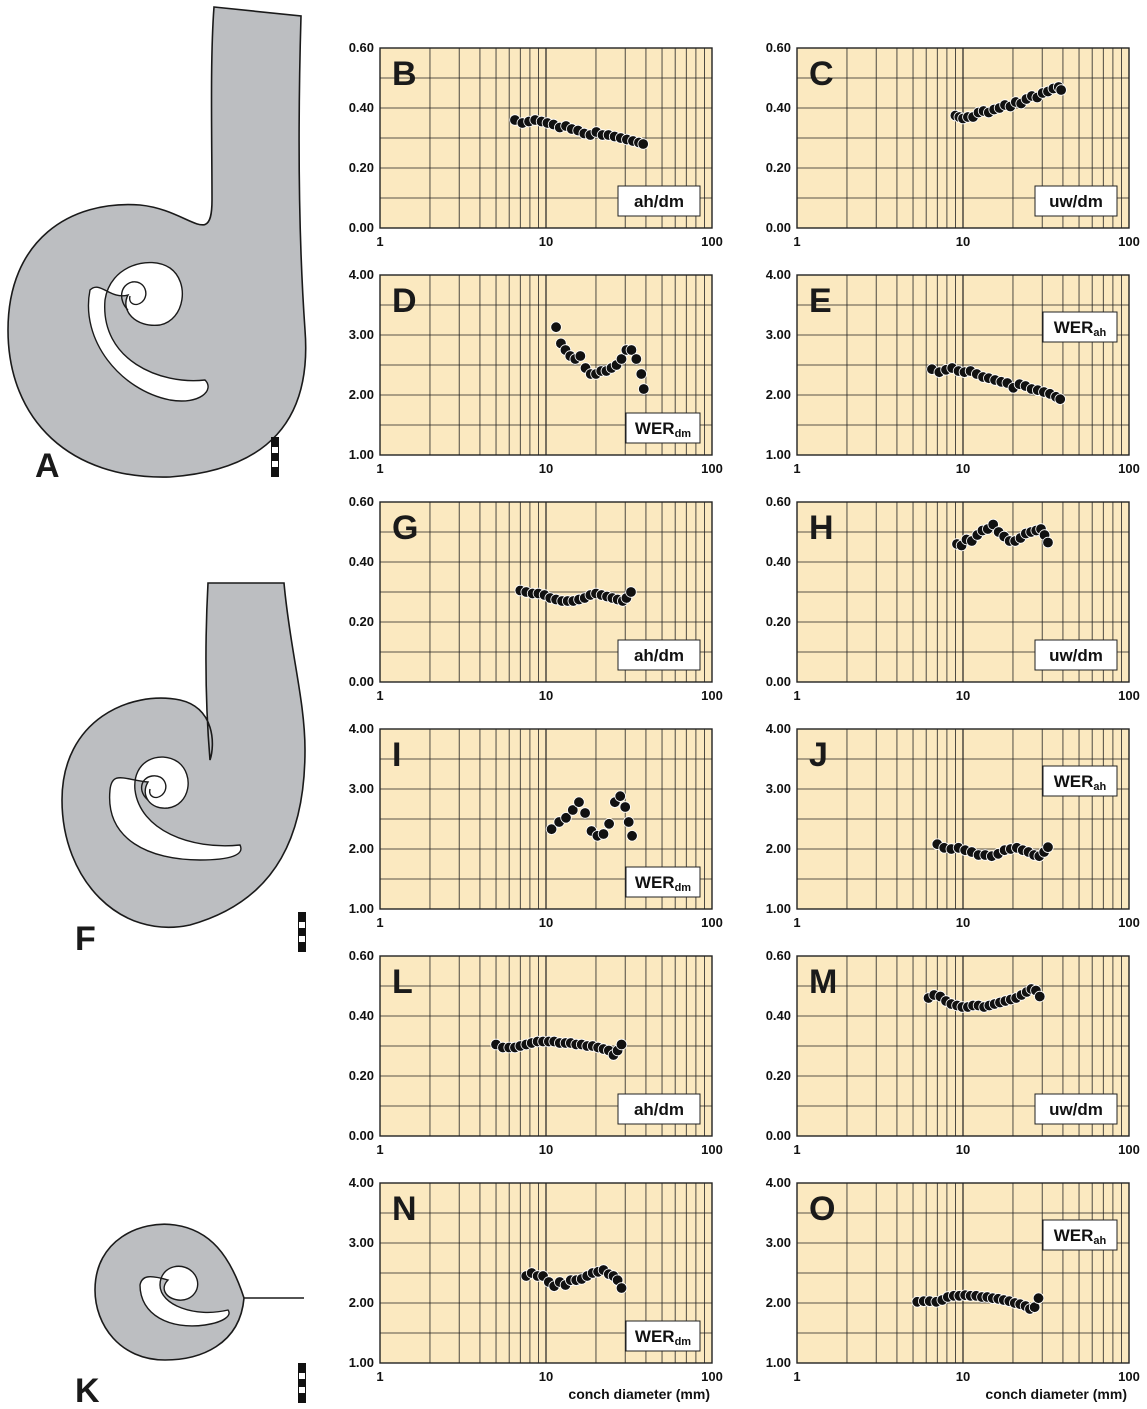  Describe the element at coordinates (536, 825) in the screenshot. I see `panel-i: 1.00 2.00 3.00 4.00 1 10 100 I WERdm` at that location.